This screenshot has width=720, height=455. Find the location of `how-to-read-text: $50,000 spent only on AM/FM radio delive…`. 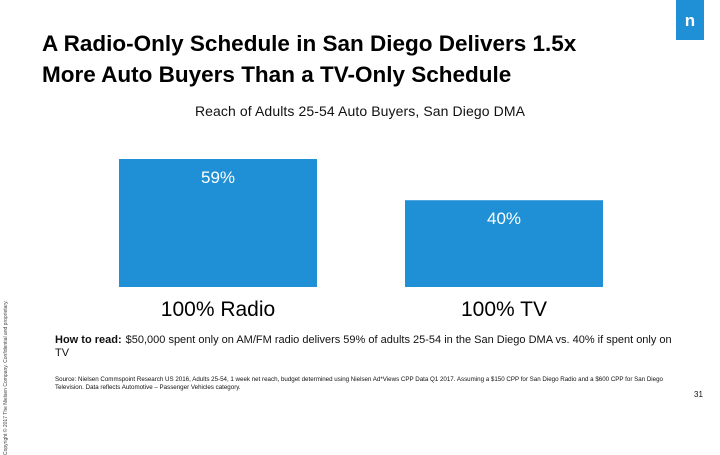

how-to-read-text: $50,000 spent only on AM/FM radio delive… is located at coordinates (363, 346).